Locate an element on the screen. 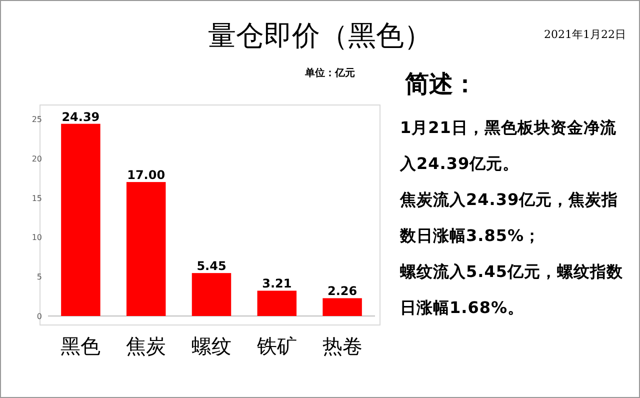  y-tick-label: 25 is located at coordinates (37, 119).